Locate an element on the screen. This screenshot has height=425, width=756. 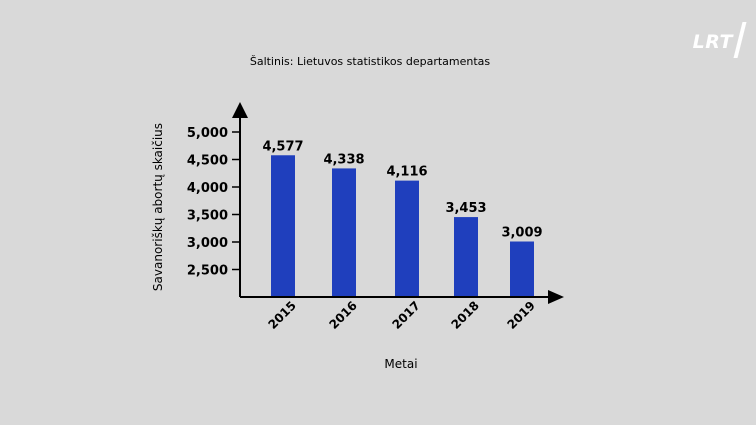
value-label-2018: 3,453 is located at coordinates (465, 208).